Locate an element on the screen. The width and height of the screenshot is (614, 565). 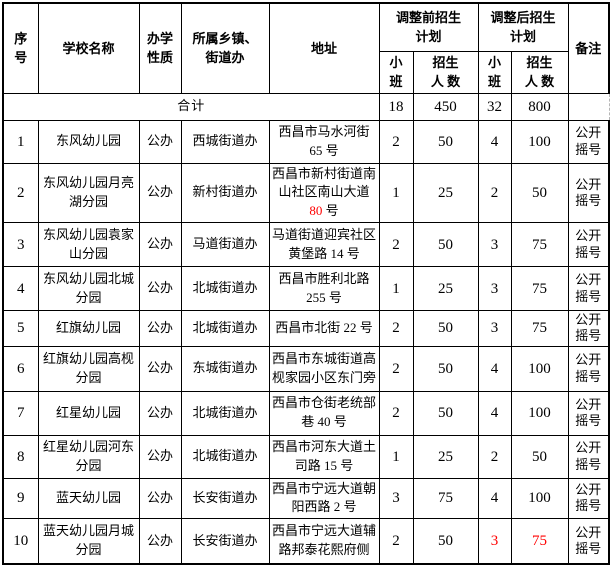
cell-school-name: 蓝天幼儿园月城分园 is located at coordinates (88, 541).